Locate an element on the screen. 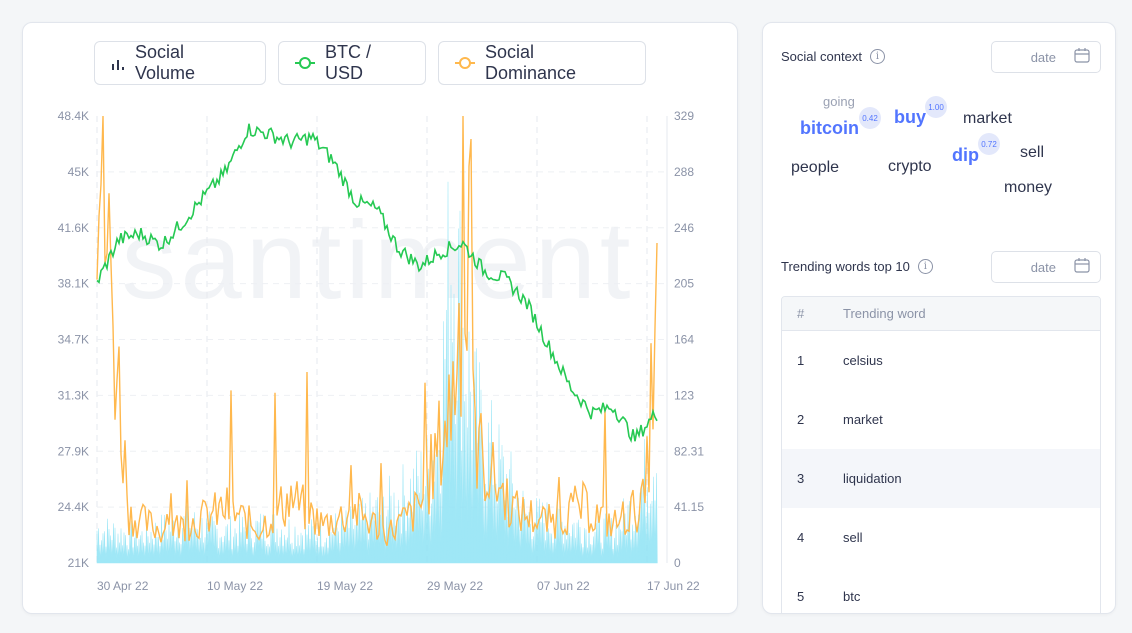  y-tick-label-left: 38.1K is located at coordinates (73, 284).